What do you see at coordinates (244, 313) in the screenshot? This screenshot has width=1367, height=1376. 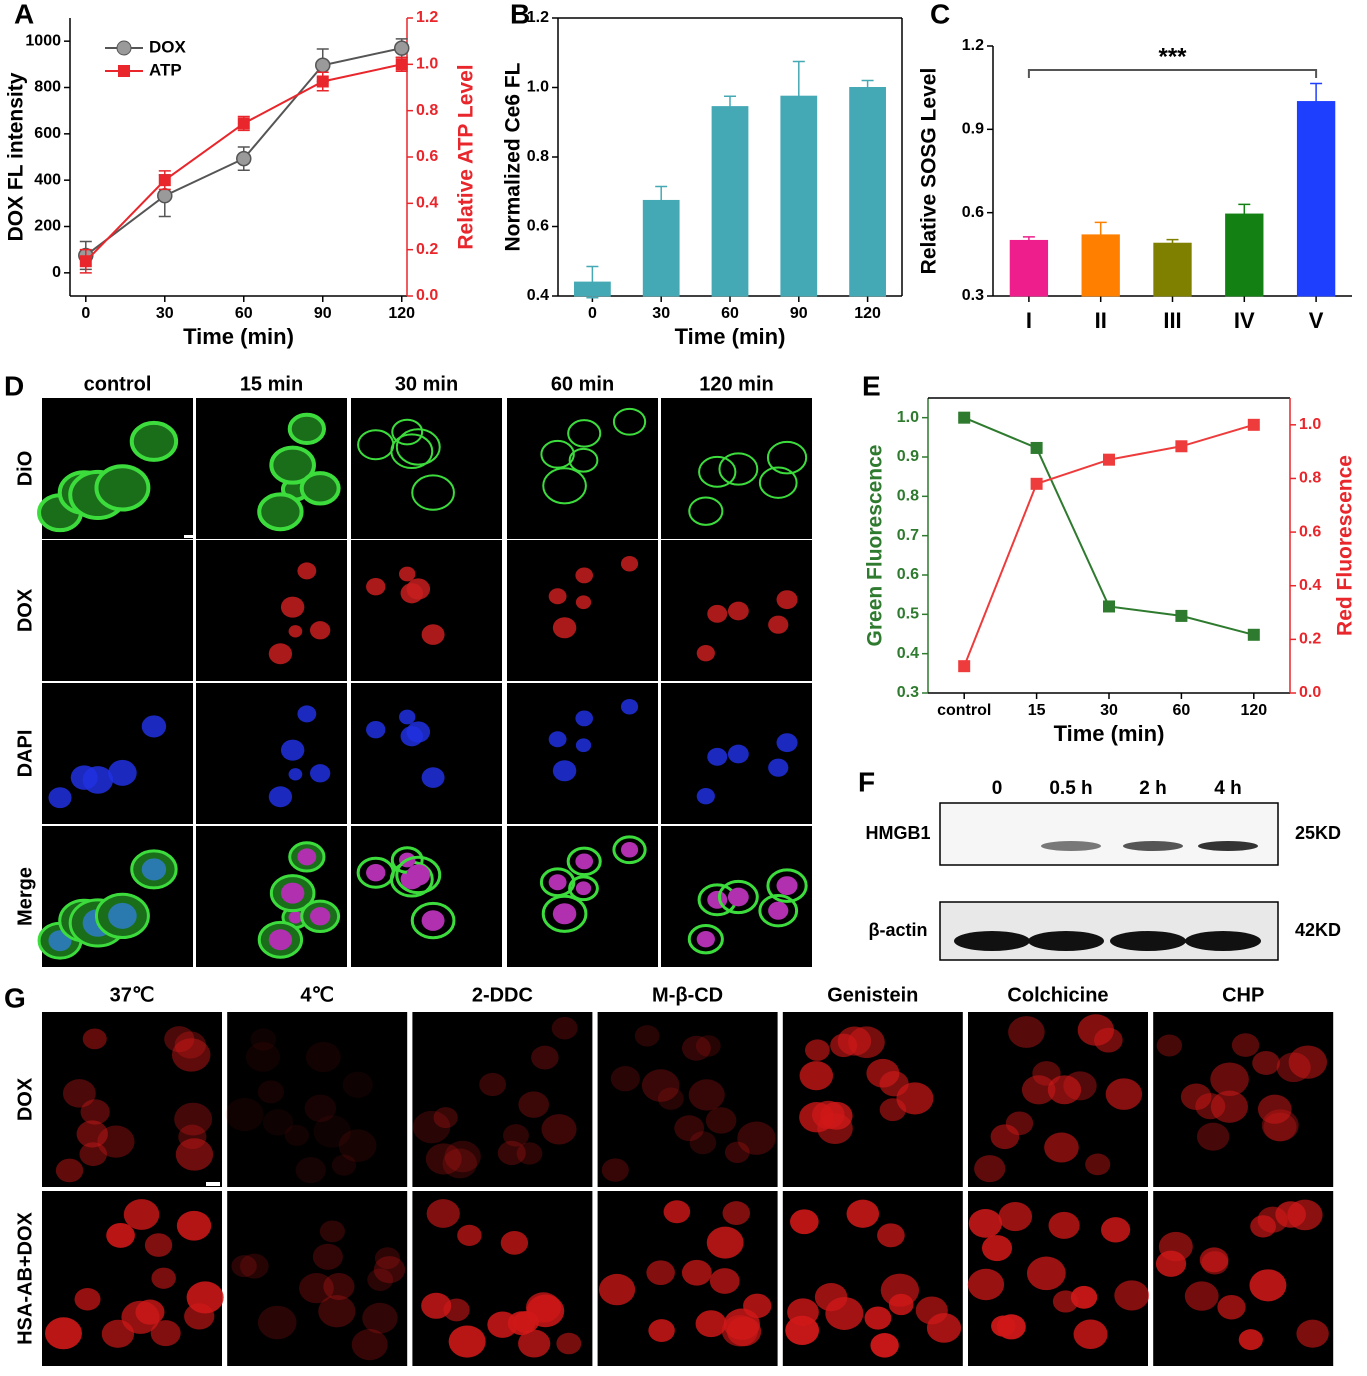 I see `x-tick-label: 60` at bounding box center [244, 313].